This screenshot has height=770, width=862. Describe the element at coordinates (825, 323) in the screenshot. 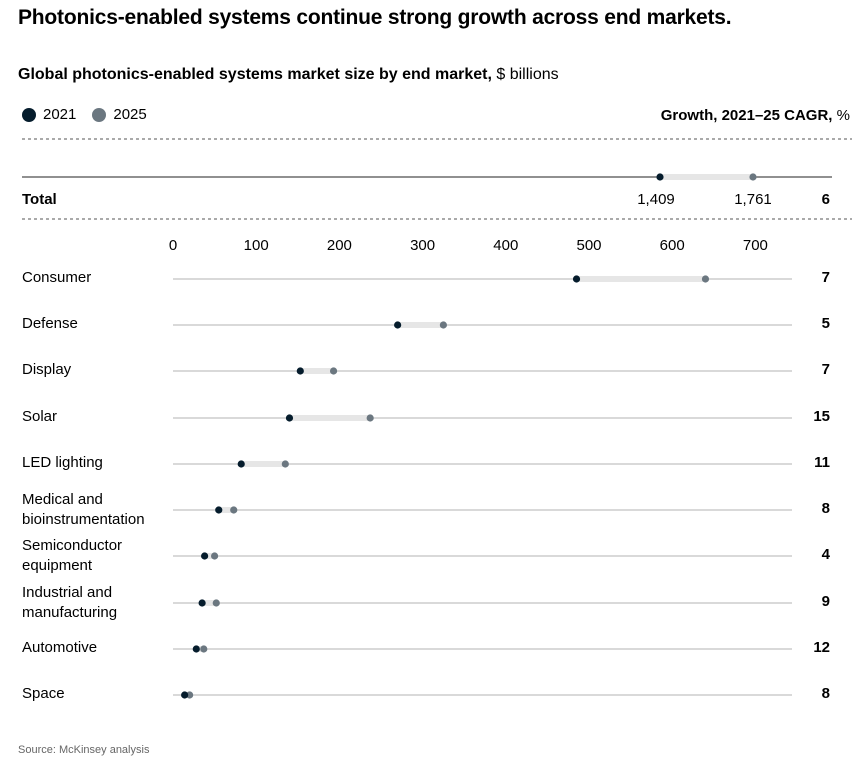

I see `cagr-value: 5` at that location.